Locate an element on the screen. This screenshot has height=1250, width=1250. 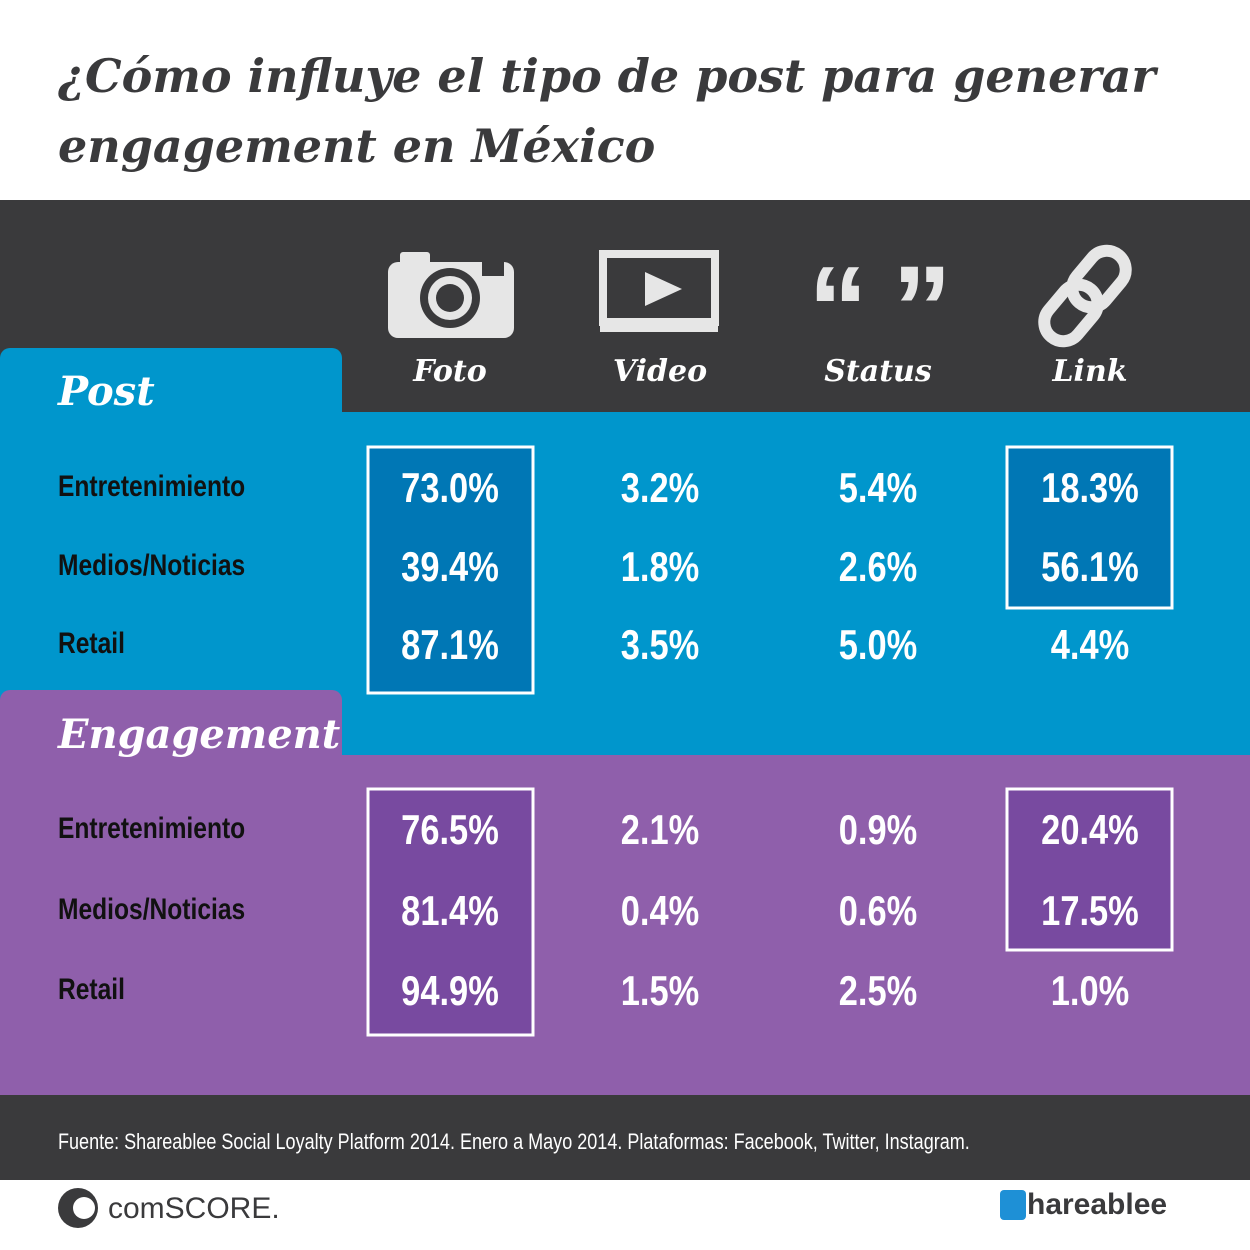
column-header: Video is located at coordinates (660, 371).